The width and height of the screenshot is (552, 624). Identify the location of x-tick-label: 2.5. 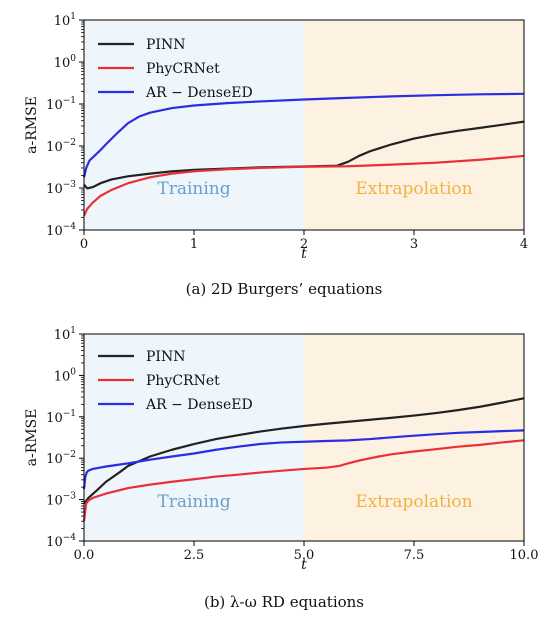
(194, 555).